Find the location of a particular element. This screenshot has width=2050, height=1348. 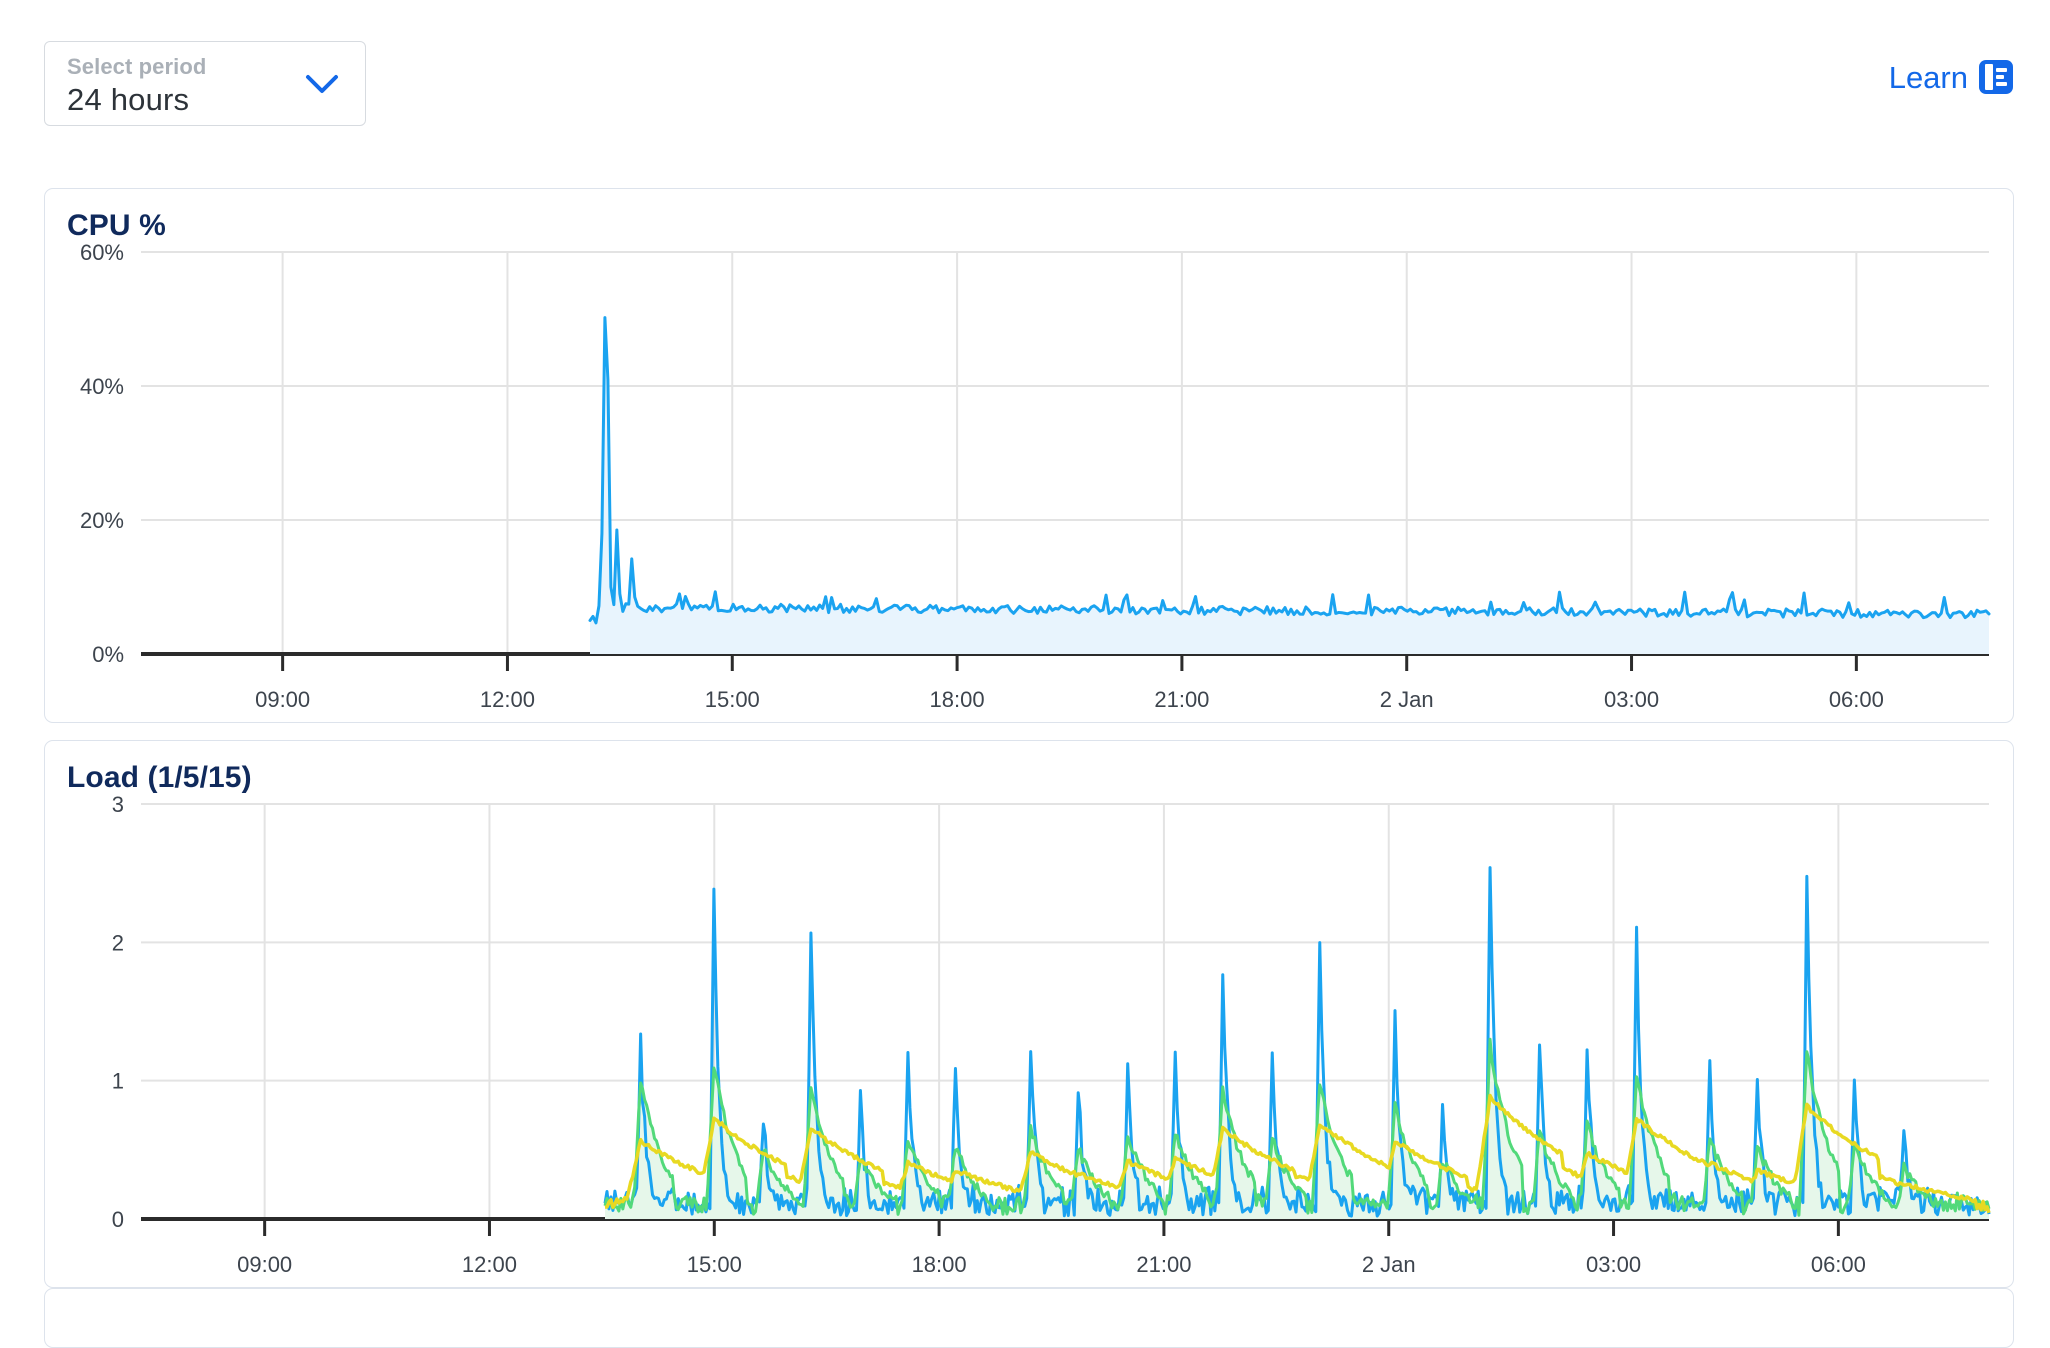

svg-text: 40% is located at coordinates (102, 386).